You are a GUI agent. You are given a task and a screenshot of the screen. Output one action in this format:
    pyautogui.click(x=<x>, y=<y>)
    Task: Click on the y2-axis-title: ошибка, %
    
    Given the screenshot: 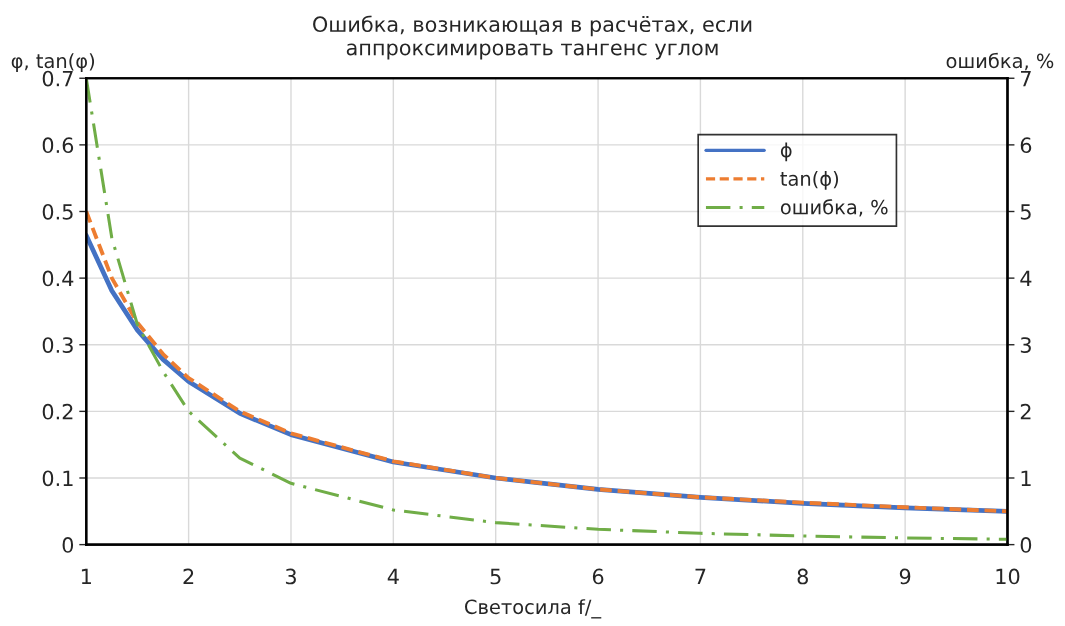 What is the action you would take?
    pyautogui.click(x=1000, y=61)
    